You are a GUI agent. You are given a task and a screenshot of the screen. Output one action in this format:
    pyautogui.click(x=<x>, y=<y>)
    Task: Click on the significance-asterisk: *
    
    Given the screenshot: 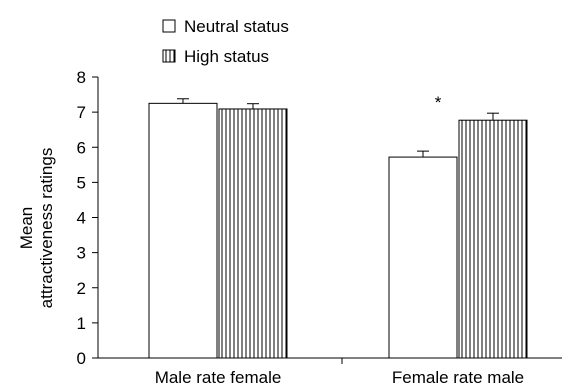 What is the action you would take?
    pyautogui.click(x=438, y=102)
    